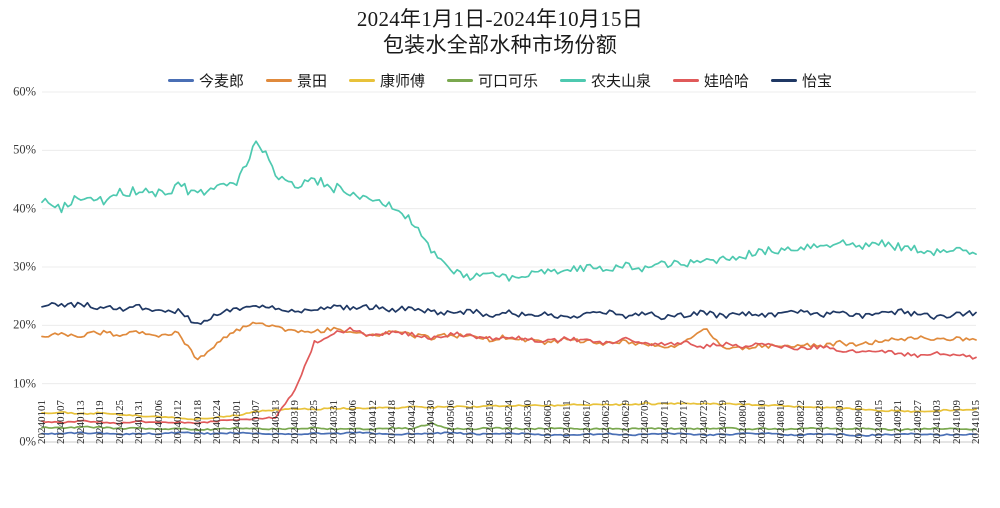  Describe the element at coordinates (781, 422) in the screenshot. I see `x-axis-tick-label: 20240816` at that location.